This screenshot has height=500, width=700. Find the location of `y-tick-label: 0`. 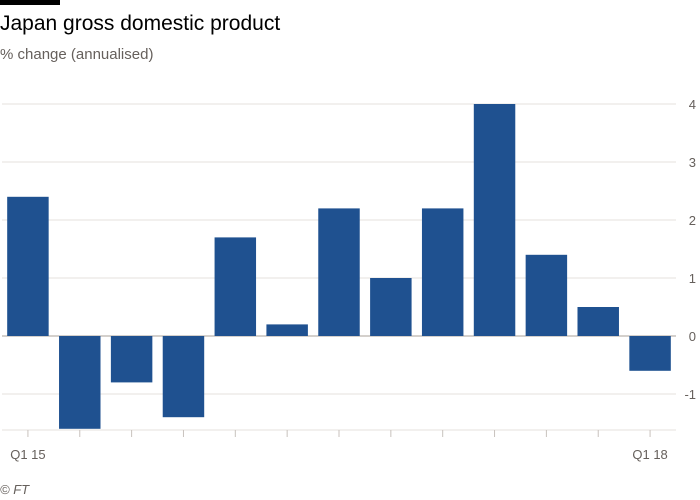

y-tick-label: 0 is located at coordinates (692, 336).